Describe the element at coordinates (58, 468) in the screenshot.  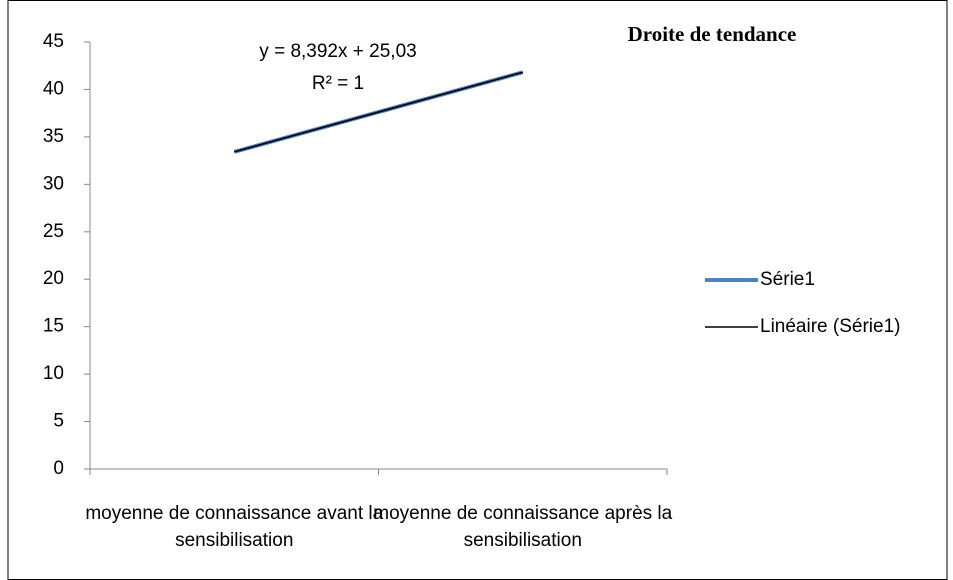
I see `y-tick-label: 0` at that location.